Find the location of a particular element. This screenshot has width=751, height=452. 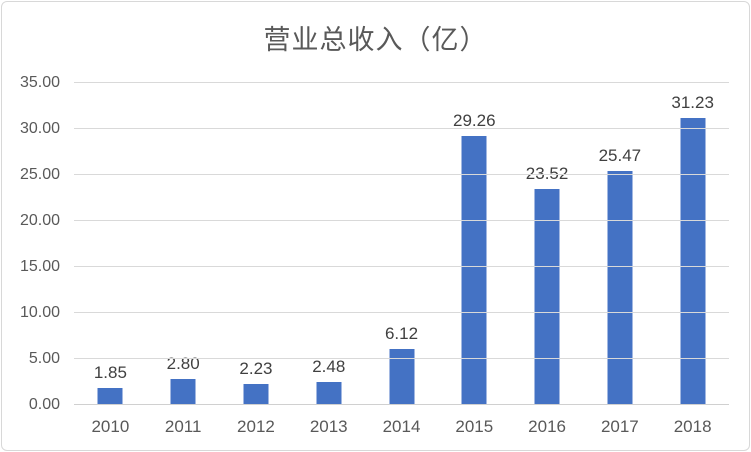

bar-2013 is located at coordinates (329, 393).